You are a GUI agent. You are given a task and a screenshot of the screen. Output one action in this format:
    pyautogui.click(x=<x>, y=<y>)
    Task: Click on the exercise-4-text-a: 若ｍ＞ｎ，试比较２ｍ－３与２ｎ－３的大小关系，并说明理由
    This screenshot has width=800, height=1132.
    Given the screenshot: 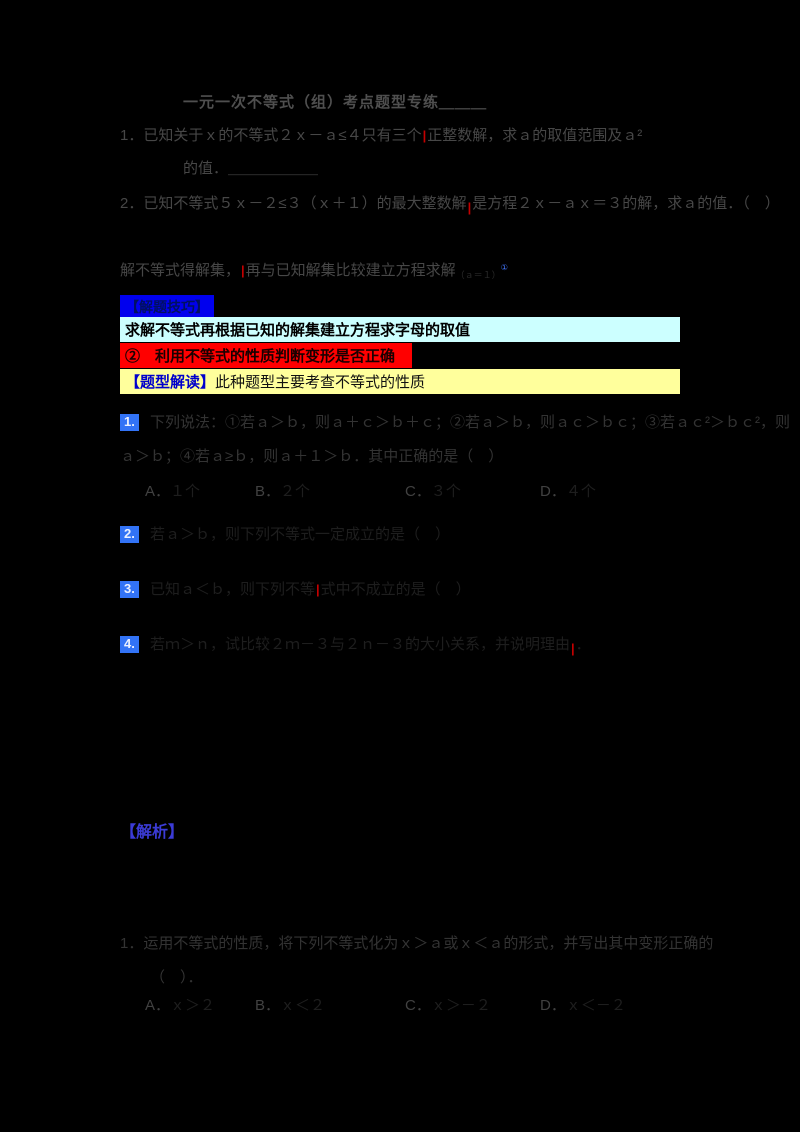 What is the action you would take?
    pyautogui.click(x=360, y=644)
    